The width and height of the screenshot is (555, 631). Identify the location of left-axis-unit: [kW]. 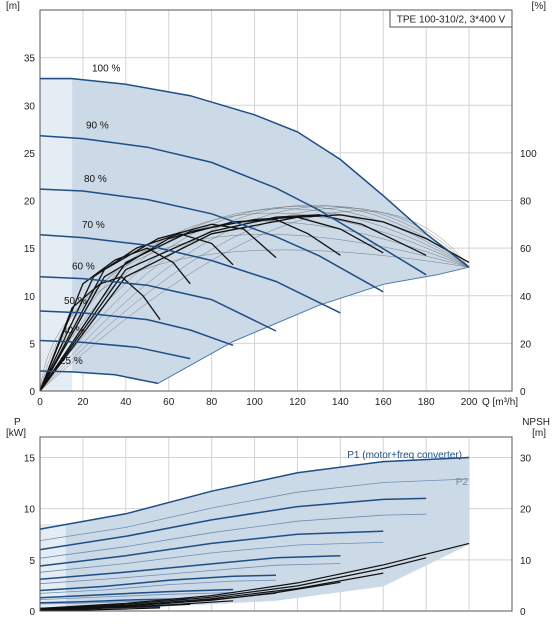
(16, 433).